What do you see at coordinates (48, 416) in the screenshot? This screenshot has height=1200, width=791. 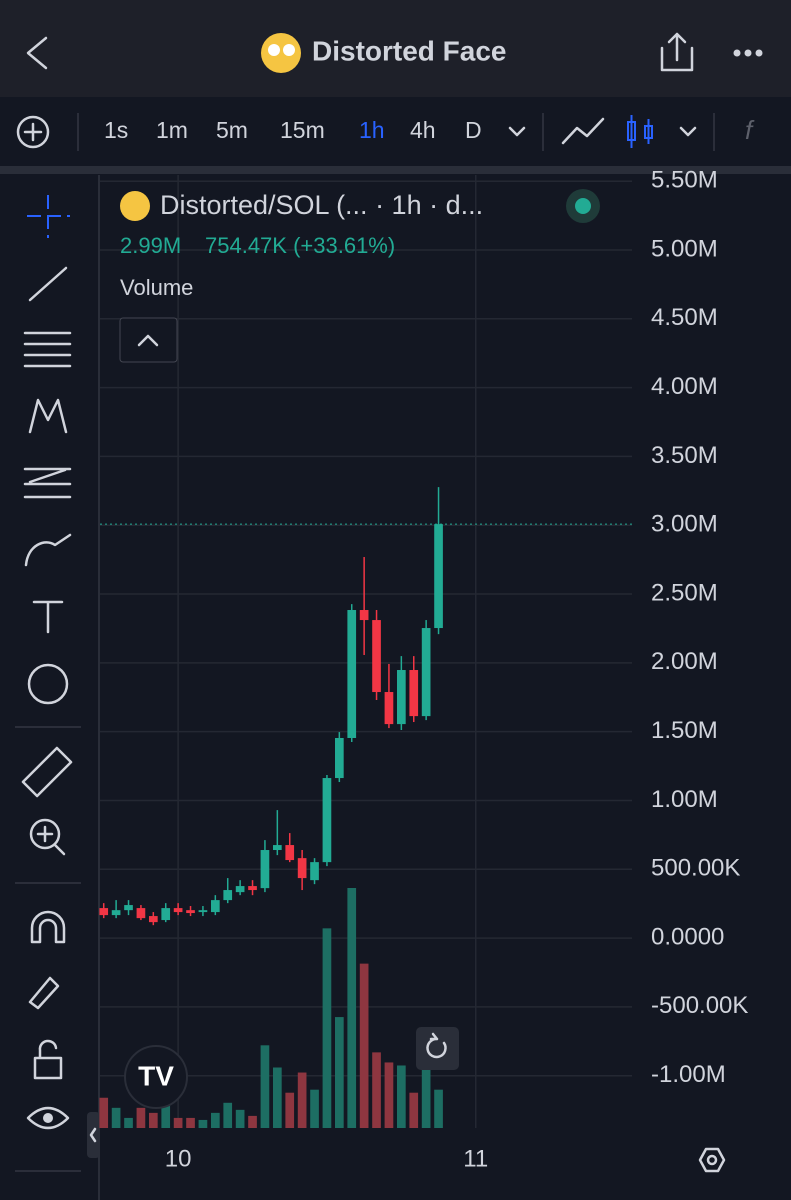 I see `pattern-tool` at bounding box center [48, 416].